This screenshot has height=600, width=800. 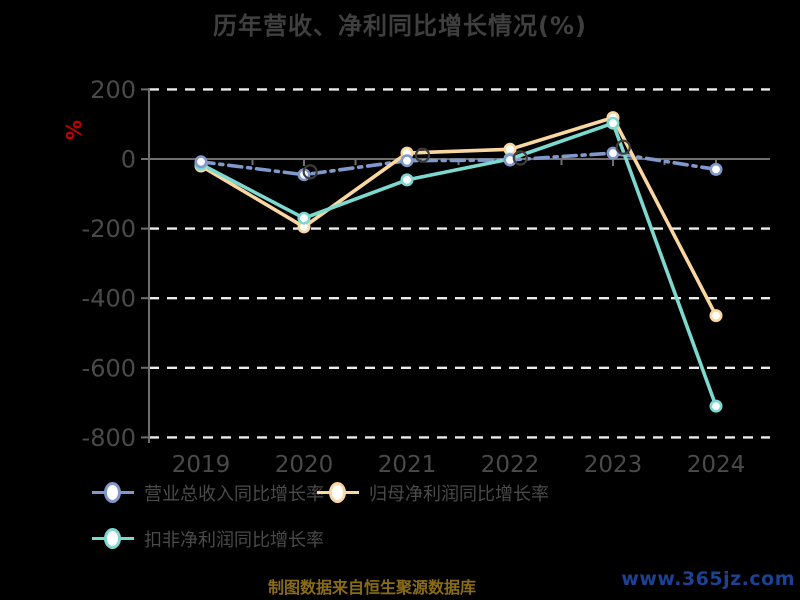 What do you see at coordinates (113, 90) in the screenshot?
I see `y-tick-label: 200` at bounding box center [113, 90].